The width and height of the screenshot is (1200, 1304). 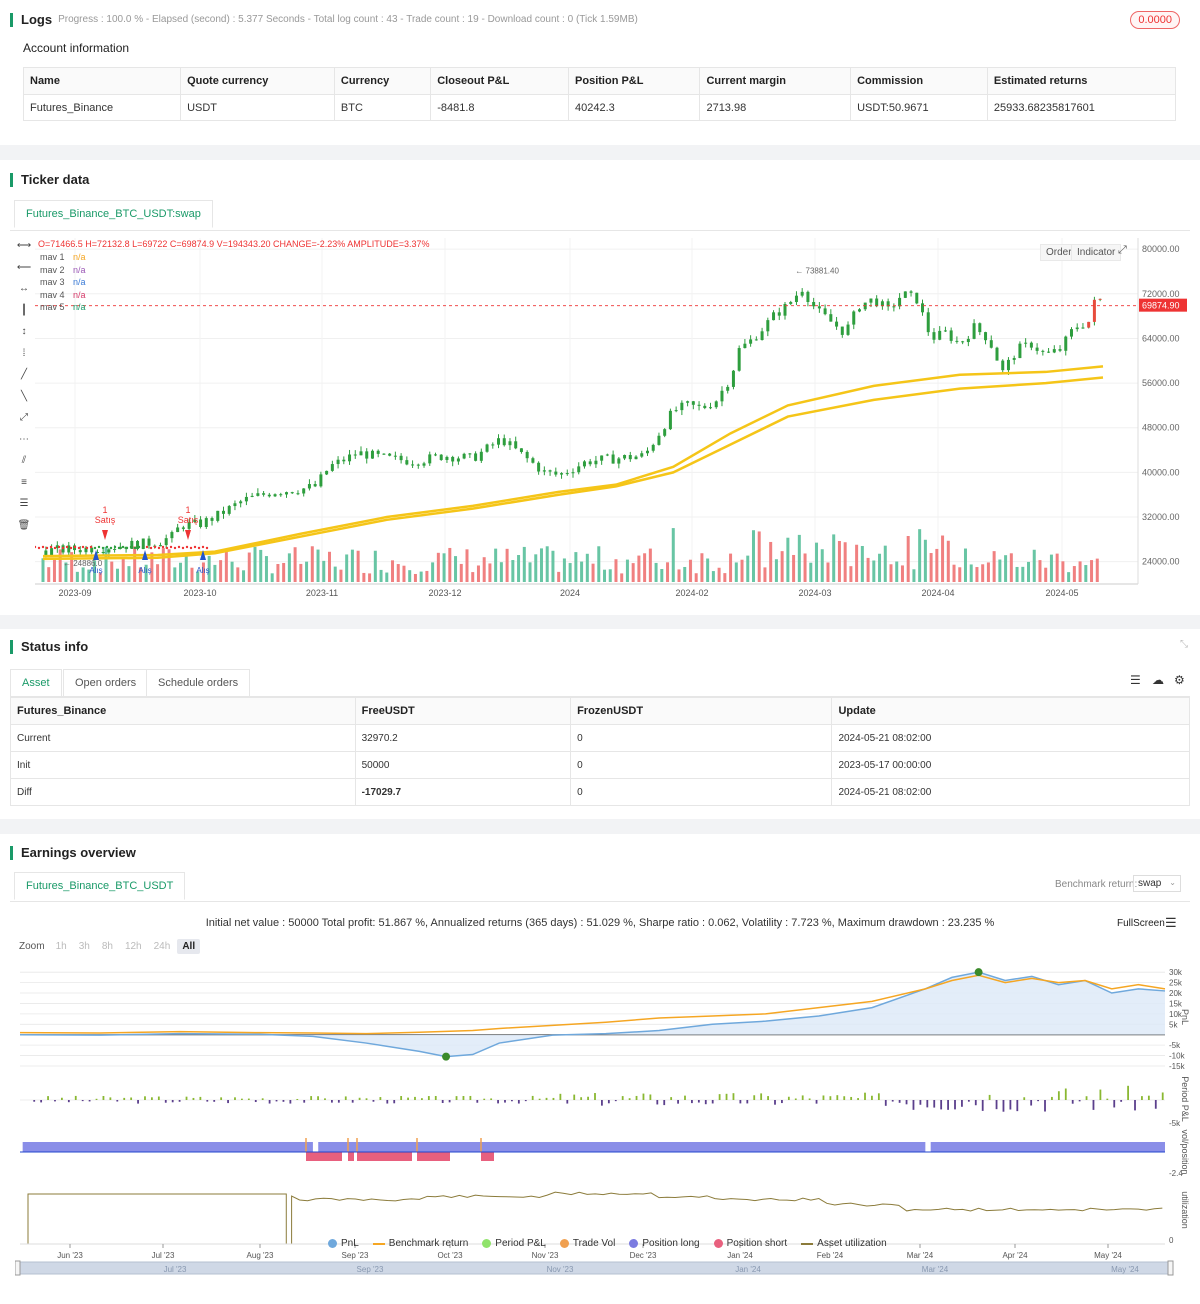 What do you see at coordinates (1184, 644) in the screenshot?
I see `collapse-icon: ⤡` at bounding box center [1184, 644].